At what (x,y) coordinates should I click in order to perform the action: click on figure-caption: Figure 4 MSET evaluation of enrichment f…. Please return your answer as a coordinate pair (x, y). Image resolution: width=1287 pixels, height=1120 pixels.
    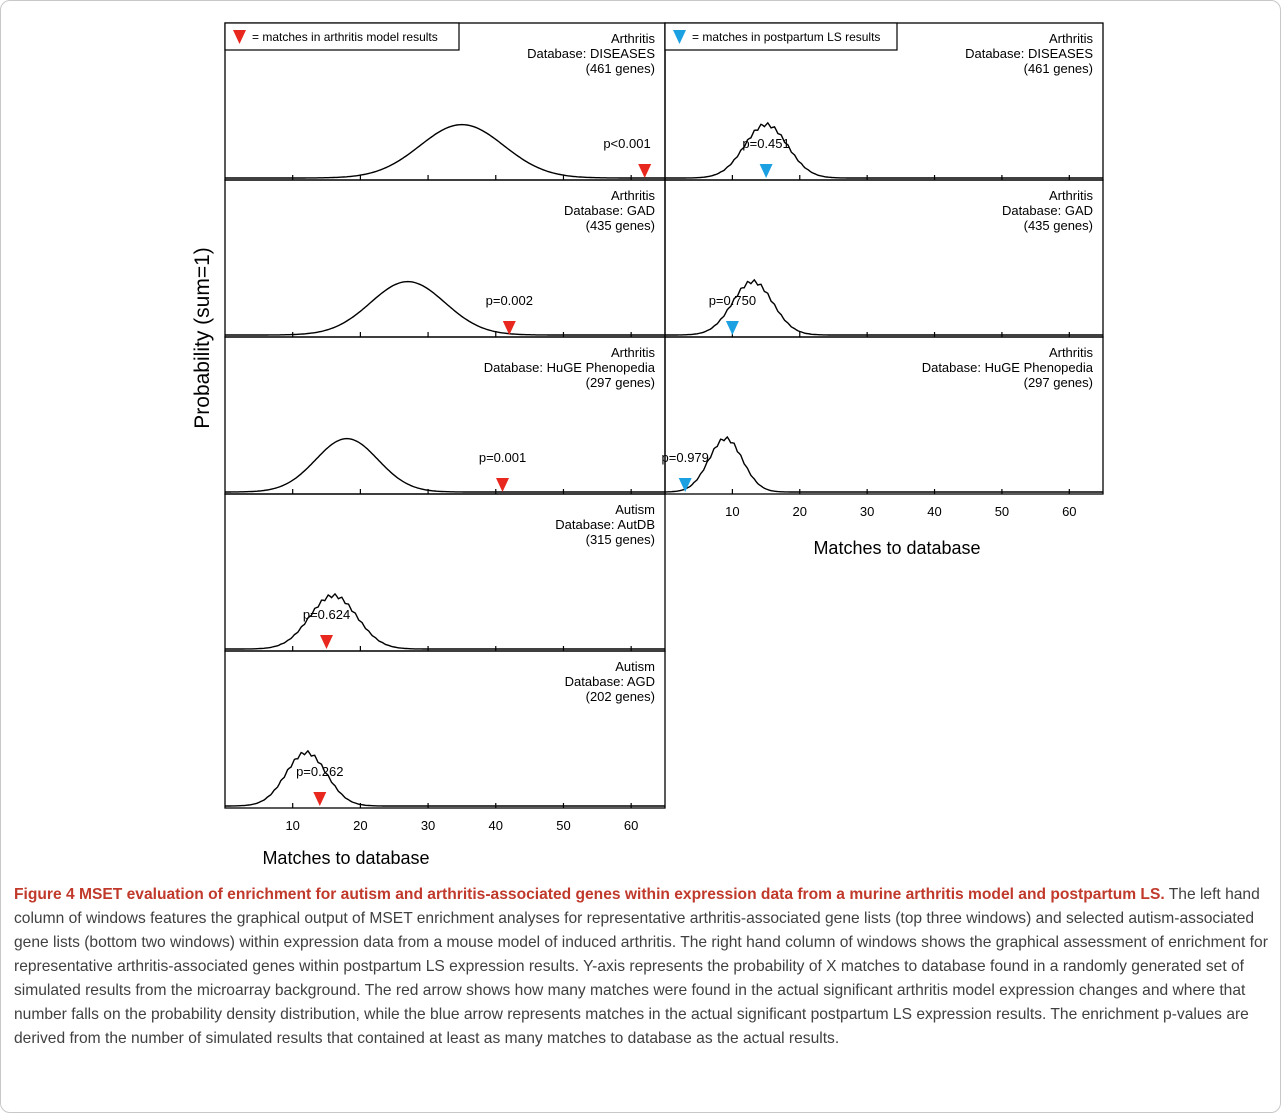
    Looking at the image, I should click on (645, 967).